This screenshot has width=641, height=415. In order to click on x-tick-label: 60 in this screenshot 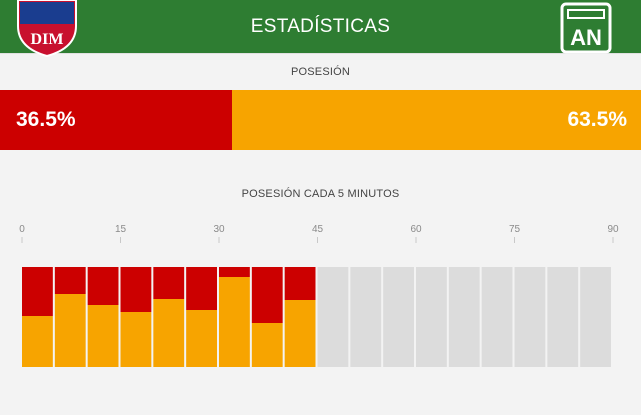, I will do `click(416, 229)`.